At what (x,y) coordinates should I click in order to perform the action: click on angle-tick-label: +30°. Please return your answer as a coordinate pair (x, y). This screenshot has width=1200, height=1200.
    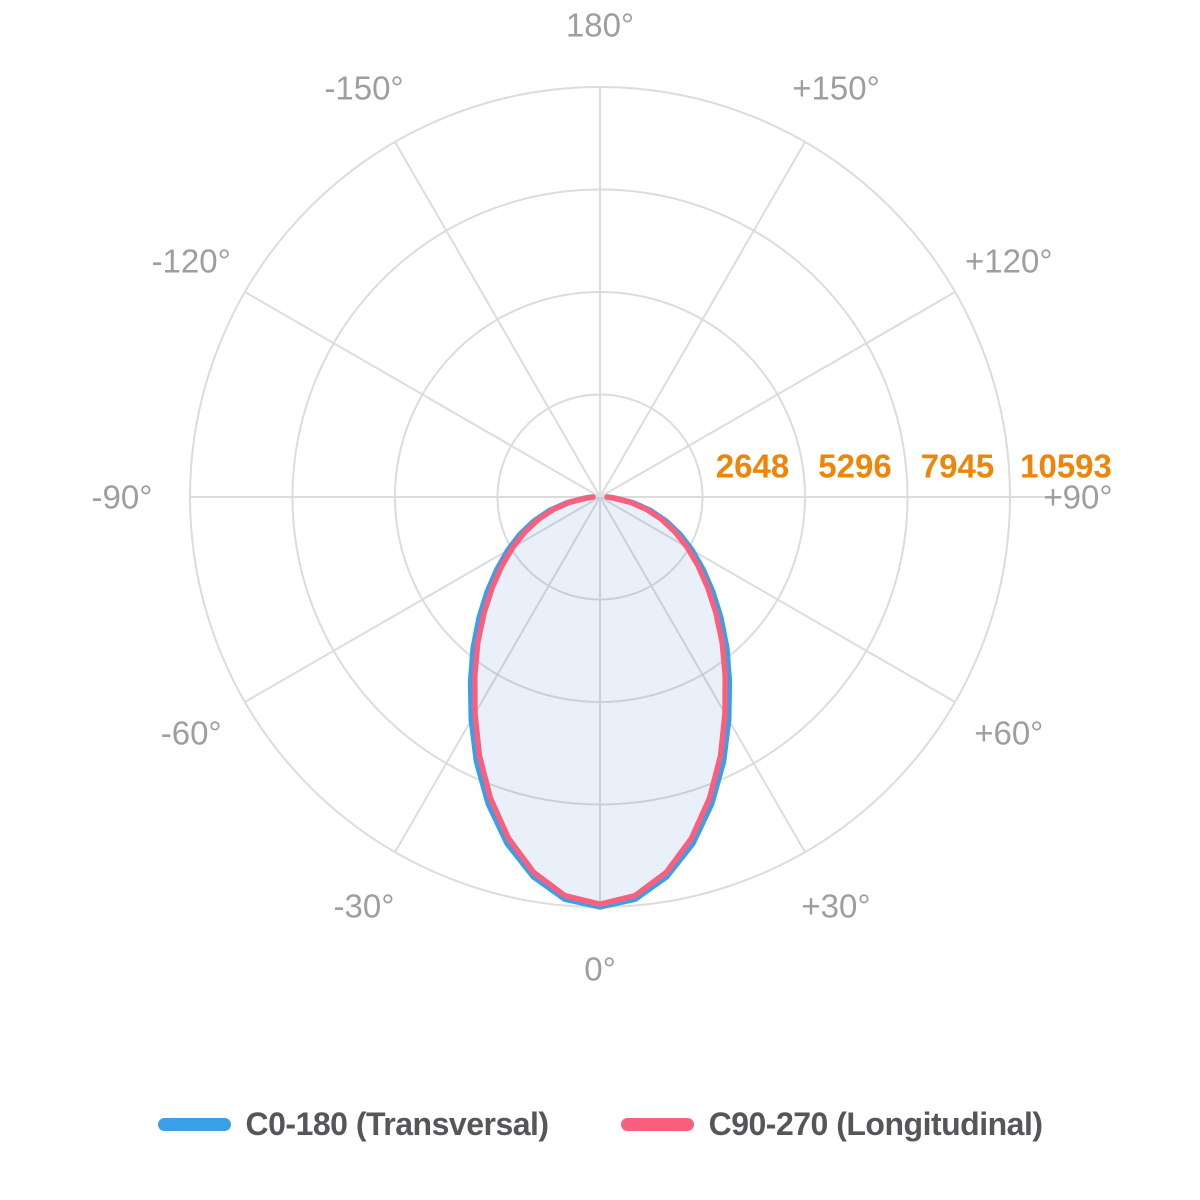
    Looking at the image, I should click on (835, 905).